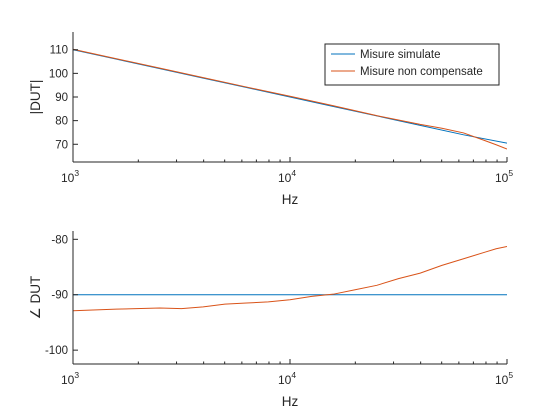  What do you see at coordinates (70, 176) in the screenshot?
I see `magnitude-x-tick-label: 10³` at bounding box center [70, 176].